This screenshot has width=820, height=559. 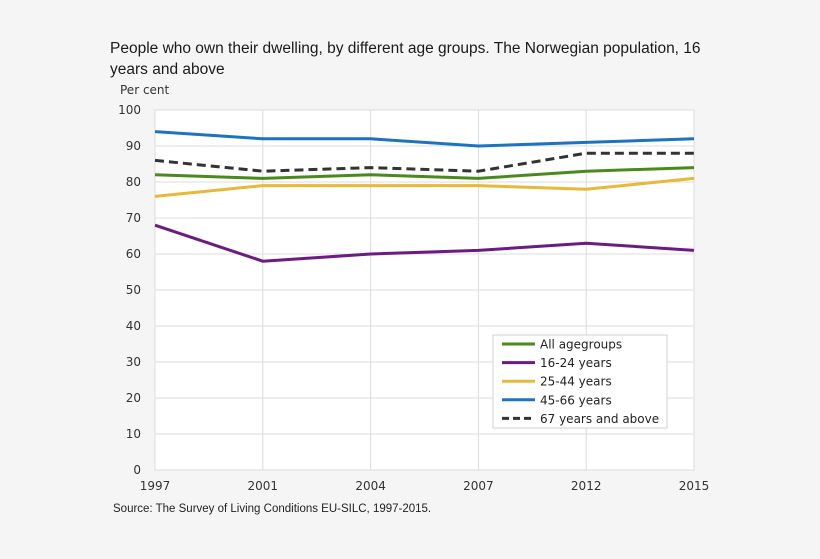 I want to click on y-tick-label: 60, so click(x=133, y=254).